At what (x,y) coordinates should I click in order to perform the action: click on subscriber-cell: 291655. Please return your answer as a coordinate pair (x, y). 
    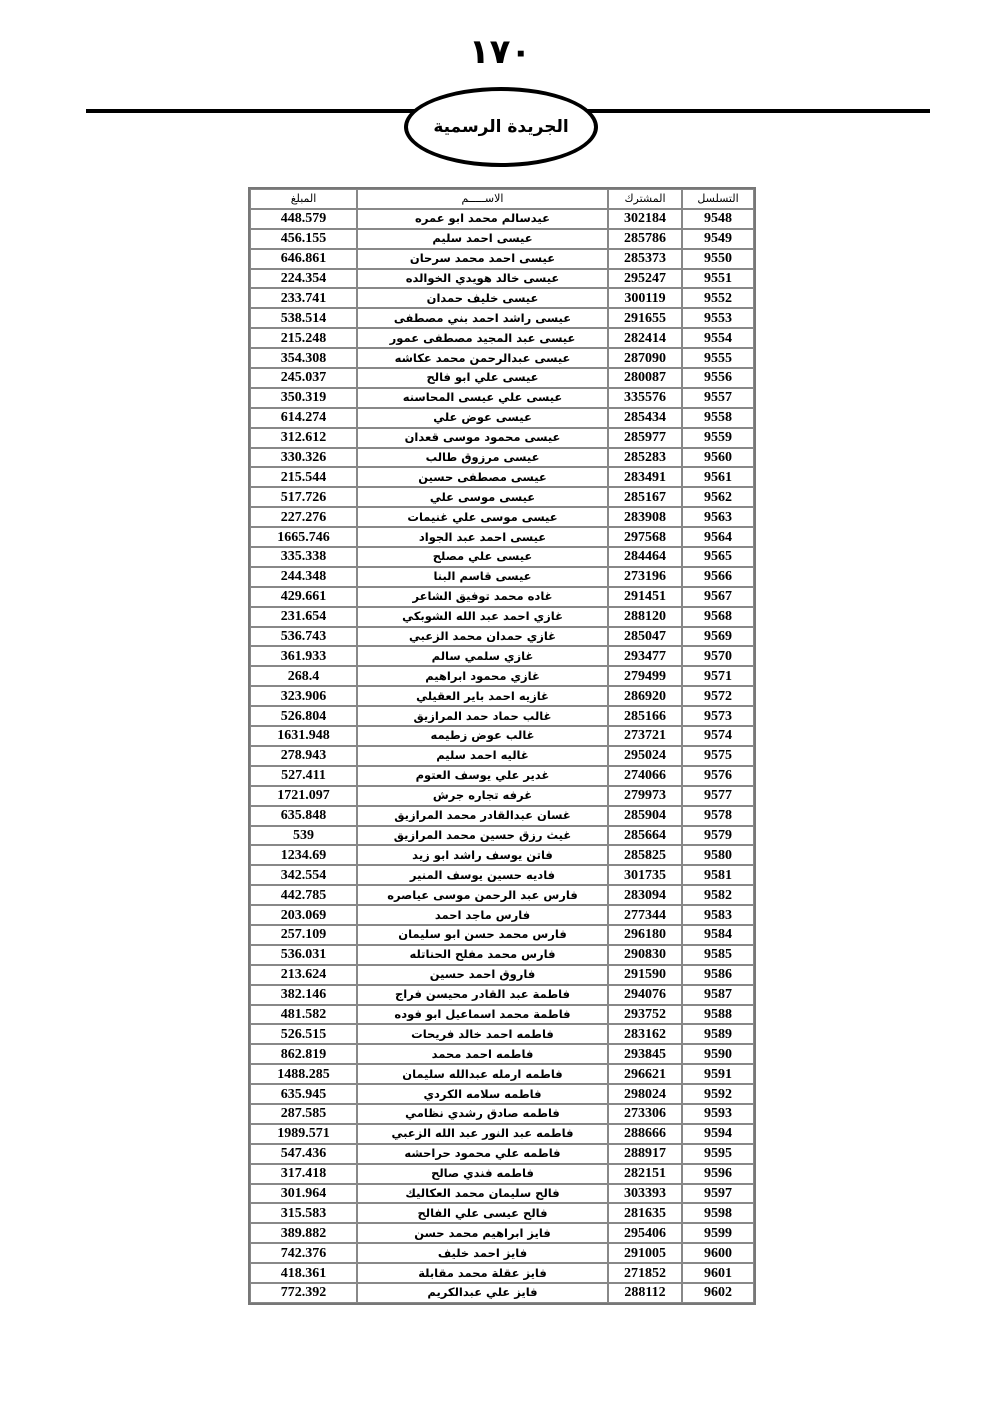
    Looking at the image, I should click on (645, 318).